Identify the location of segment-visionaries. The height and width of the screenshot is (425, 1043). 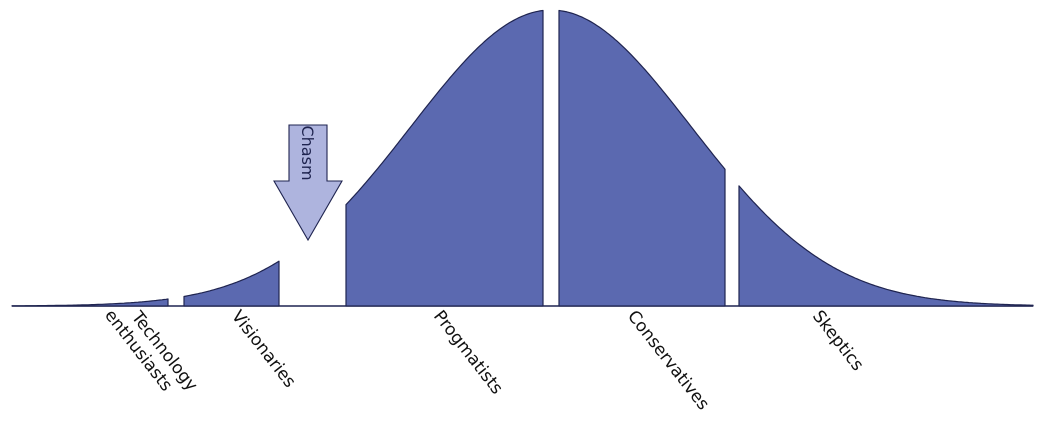
(231, 283).